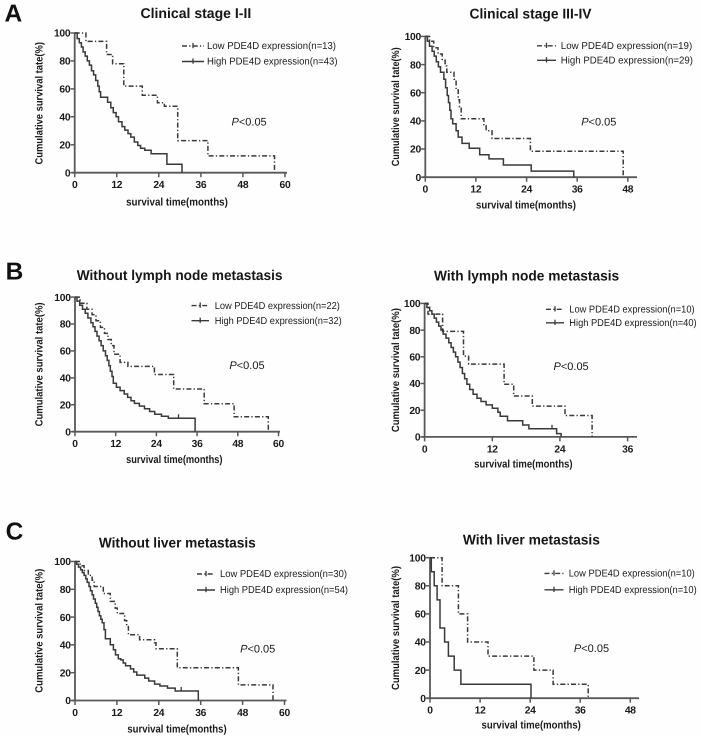 This screenshot has height=743, width=701. Describe the element at coordinates (15, 531) in the screenshot. I see `svg-text: C` at that location.